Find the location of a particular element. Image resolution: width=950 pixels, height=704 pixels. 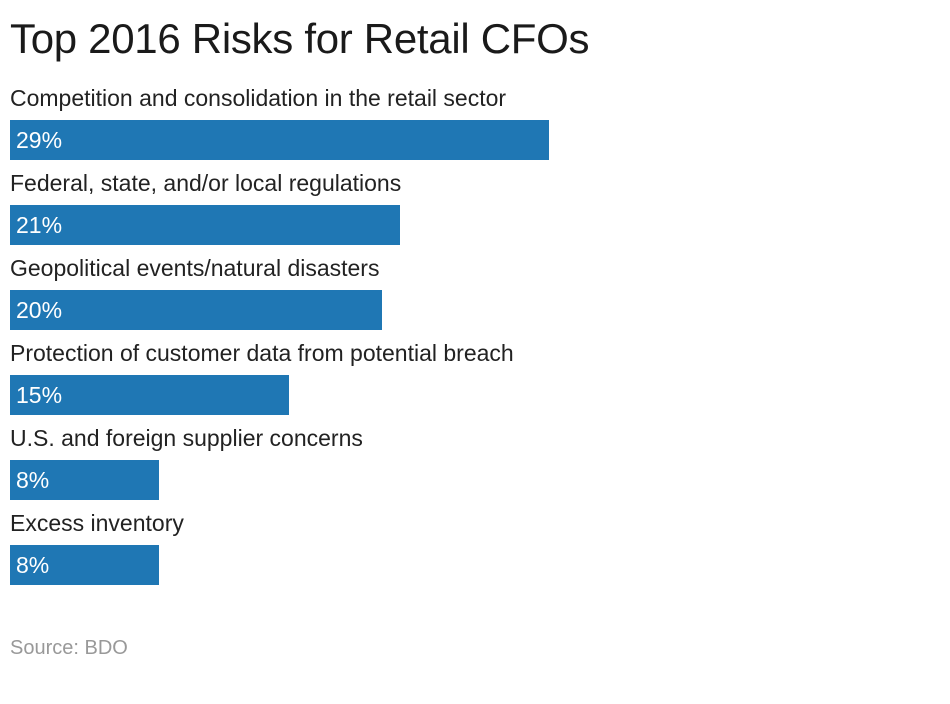

category-label: Excess inventory is located at coordinates (97, 523).